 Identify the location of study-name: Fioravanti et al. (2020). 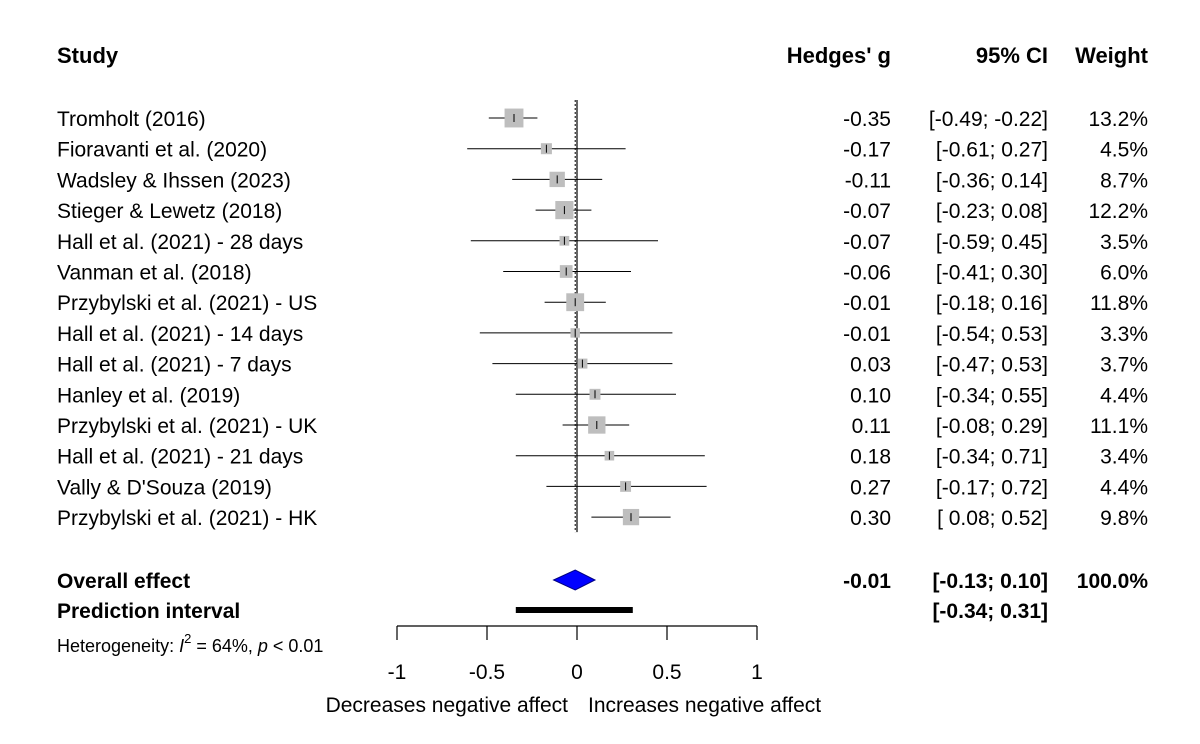
(162, 150).